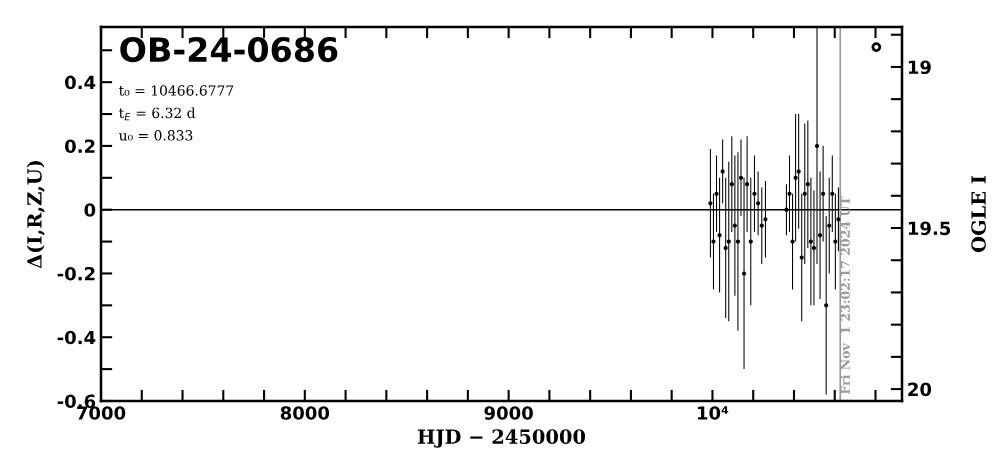 Image resolution: width=1004 pixels, height=459 pixels. What do you see at coordinates (305, 413) in the screenshot?
I see `x-tick-label: 8000` at bounding box center [305, 413].